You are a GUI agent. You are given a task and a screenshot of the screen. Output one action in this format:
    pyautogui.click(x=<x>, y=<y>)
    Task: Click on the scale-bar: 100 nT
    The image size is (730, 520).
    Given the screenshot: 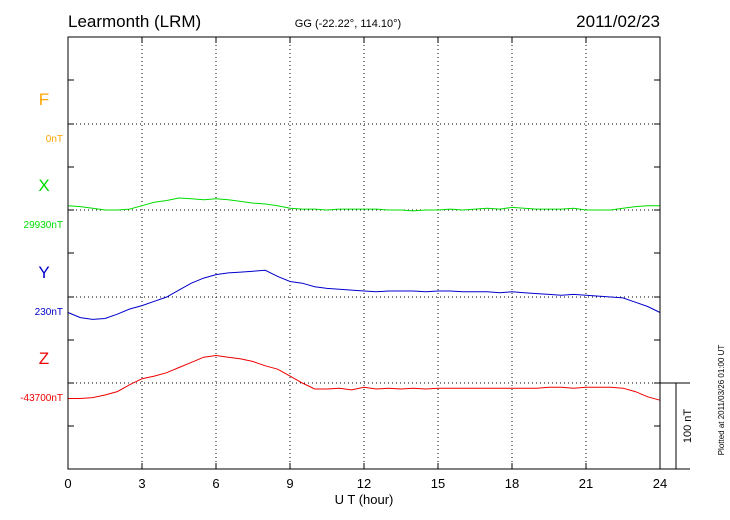 What is the action you would take?
    pyautogui.click(x=677, y=426)
    